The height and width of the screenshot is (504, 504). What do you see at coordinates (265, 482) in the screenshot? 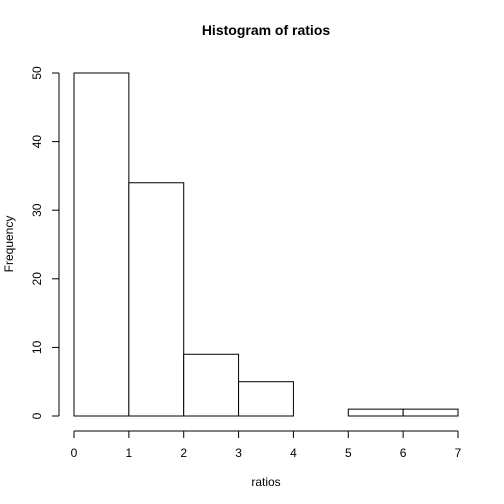
I see `x-axis-label: ratios` at bounding box center [265, 482].